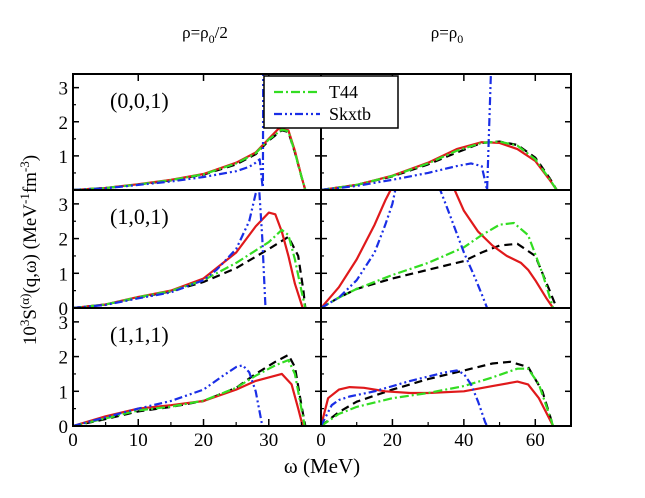 The width and height of the screenshot is (645, 498). I want to click on series-line-t44-r0c1, so click(439, 165).